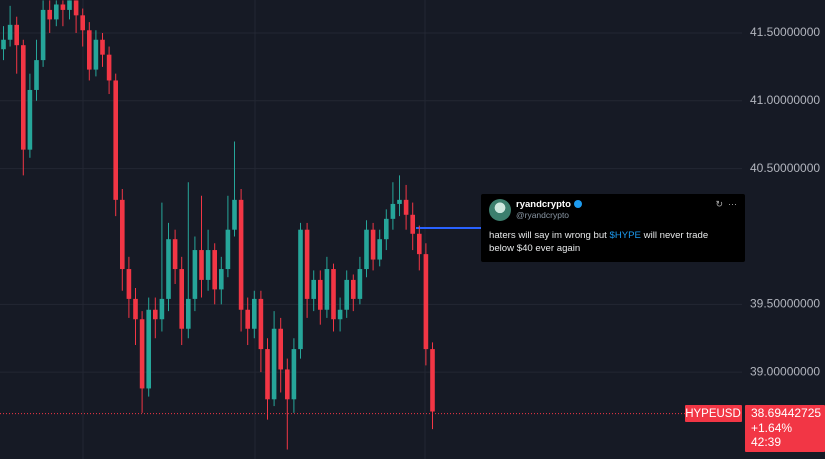  What do you see at coordinates (785, 32) in the screenshot?
I see `y-tick-label: 41.50000000` at bounding box center [785, 32].